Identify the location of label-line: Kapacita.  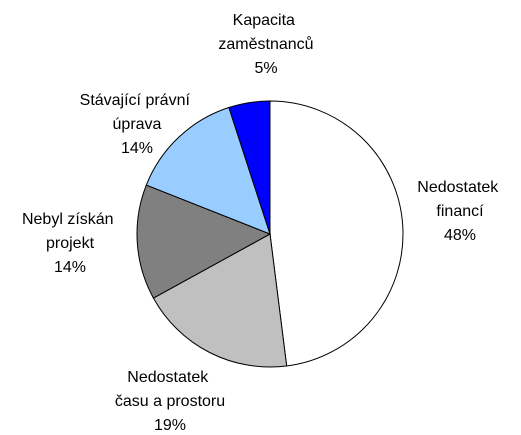
(266, 20).